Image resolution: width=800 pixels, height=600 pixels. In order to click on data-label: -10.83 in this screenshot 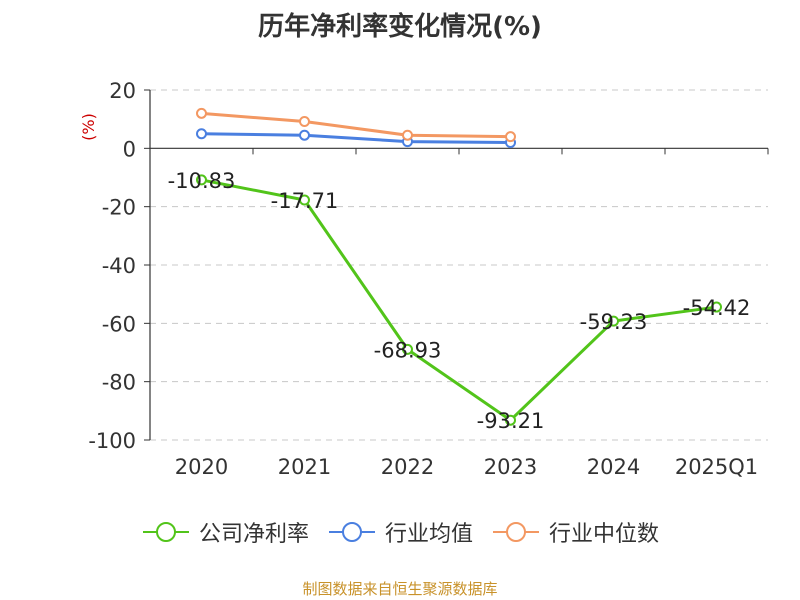, I will do `click(202, 181)`.